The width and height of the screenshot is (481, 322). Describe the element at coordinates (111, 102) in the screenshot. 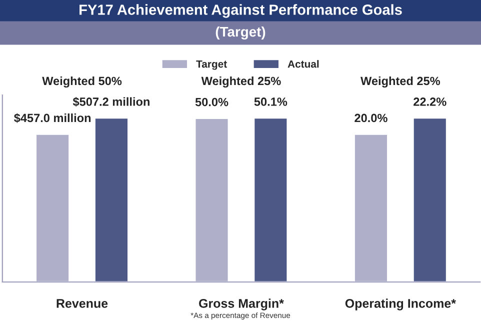

I see `data-label: $507.2 million` at that location.